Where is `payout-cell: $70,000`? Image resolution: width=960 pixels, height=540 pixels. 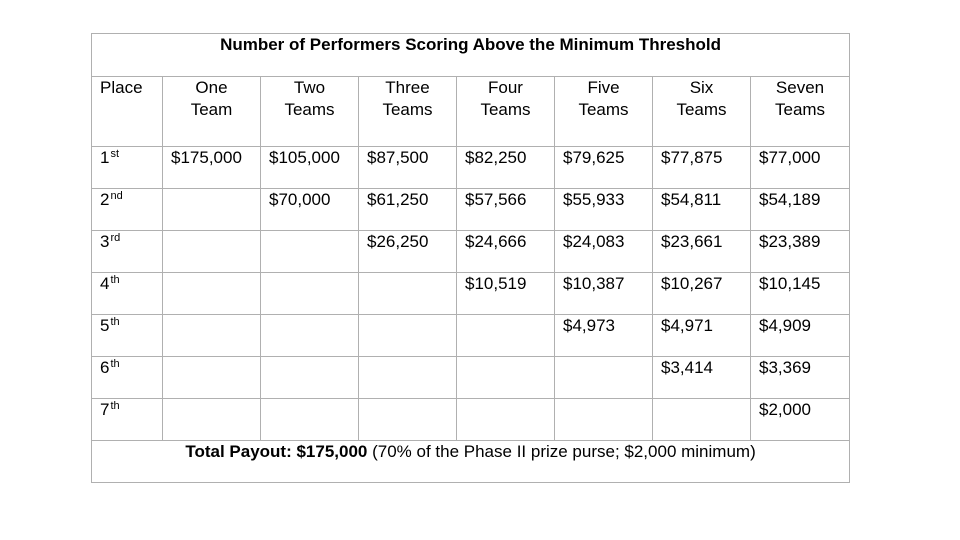 payout-cell: $70,000 is located at coordinates (309, 209).